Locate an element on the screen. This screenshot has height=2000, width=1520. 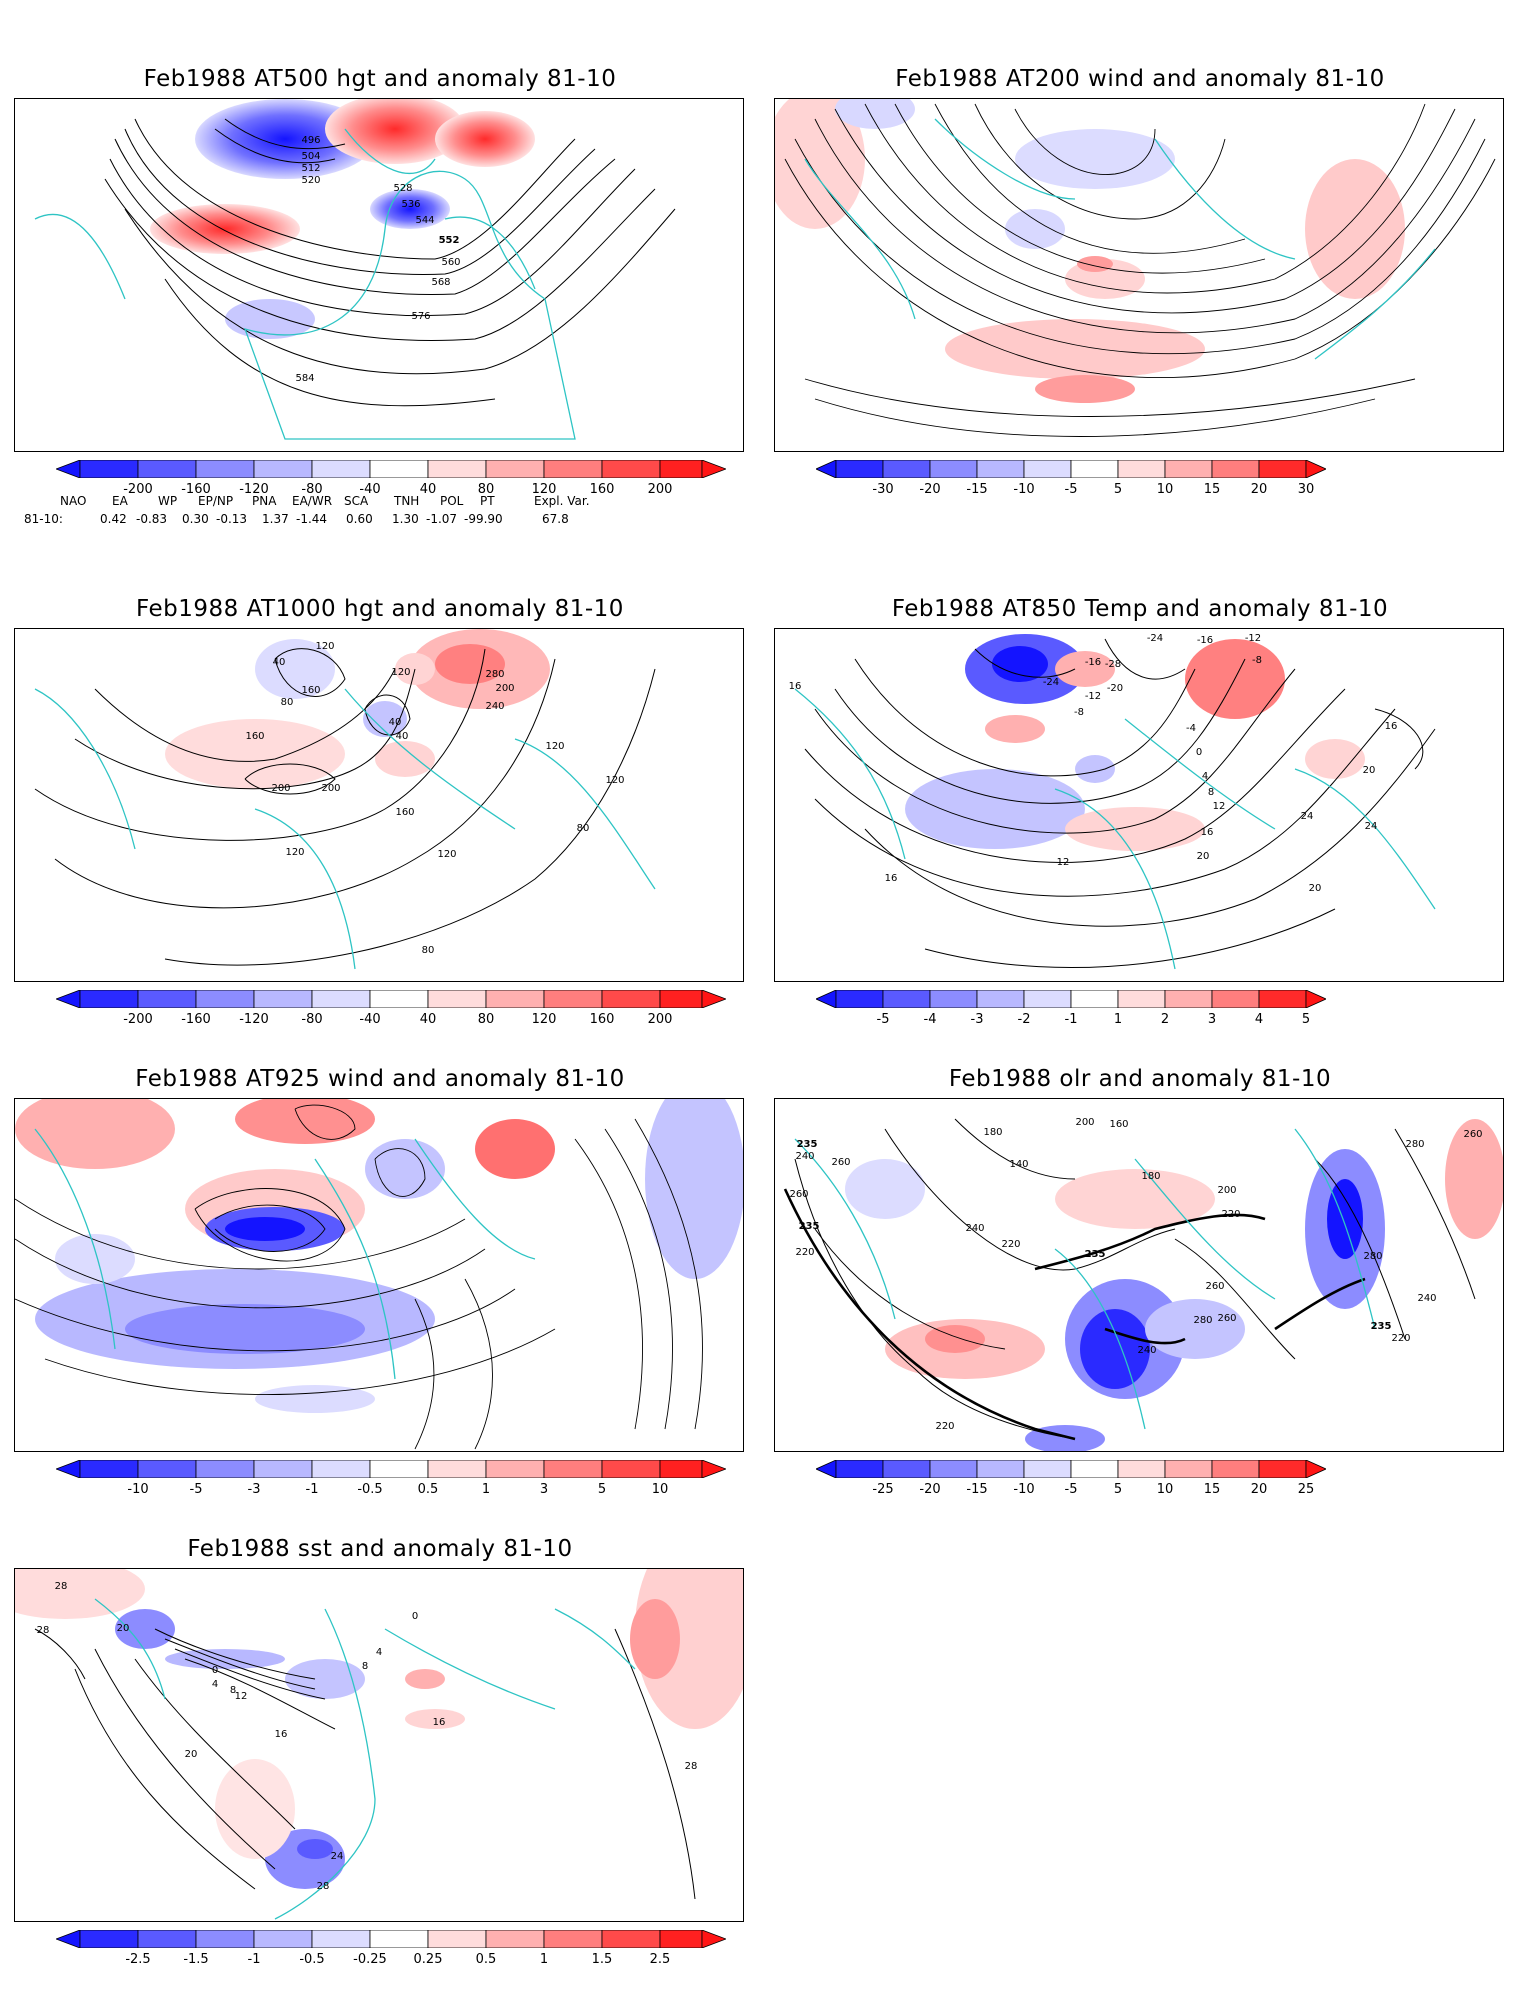
map-graphic is located at coordinates (1135, 268).